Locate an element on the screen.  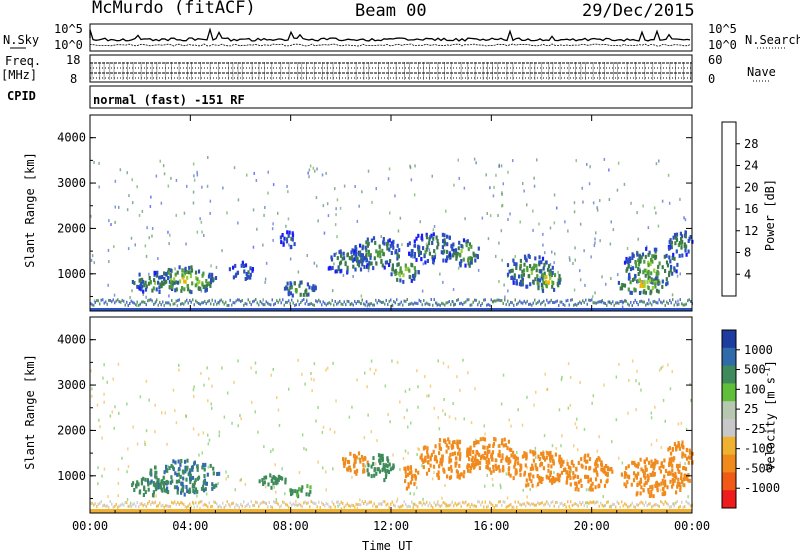
noise-strip-frame is located at coordinates (391, 37).